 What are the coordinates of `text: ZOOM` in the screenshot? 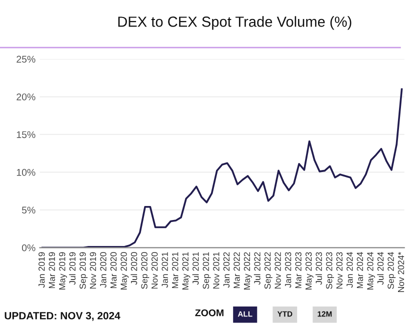 It's located at (209, 312).